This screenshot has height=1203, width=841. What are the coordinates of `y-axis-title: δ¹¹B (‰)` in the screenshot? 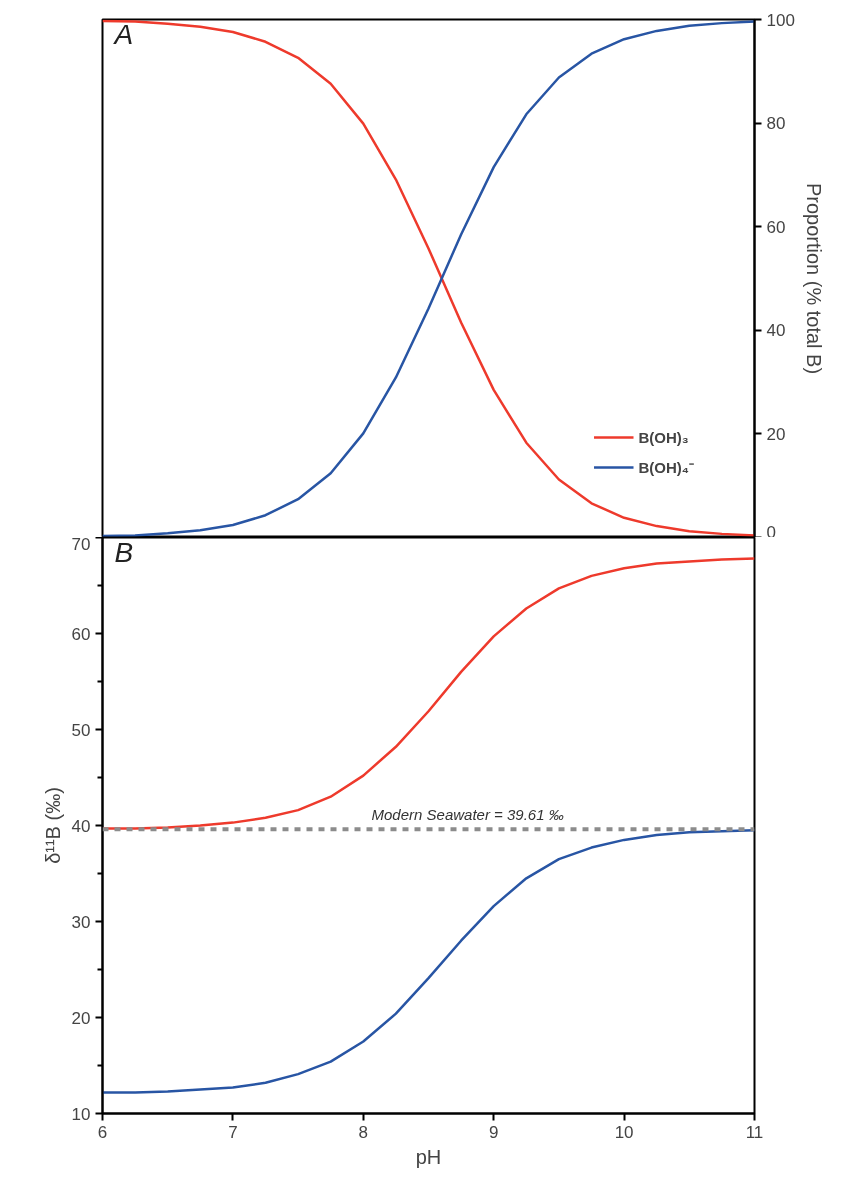 It's located at (52, 825).